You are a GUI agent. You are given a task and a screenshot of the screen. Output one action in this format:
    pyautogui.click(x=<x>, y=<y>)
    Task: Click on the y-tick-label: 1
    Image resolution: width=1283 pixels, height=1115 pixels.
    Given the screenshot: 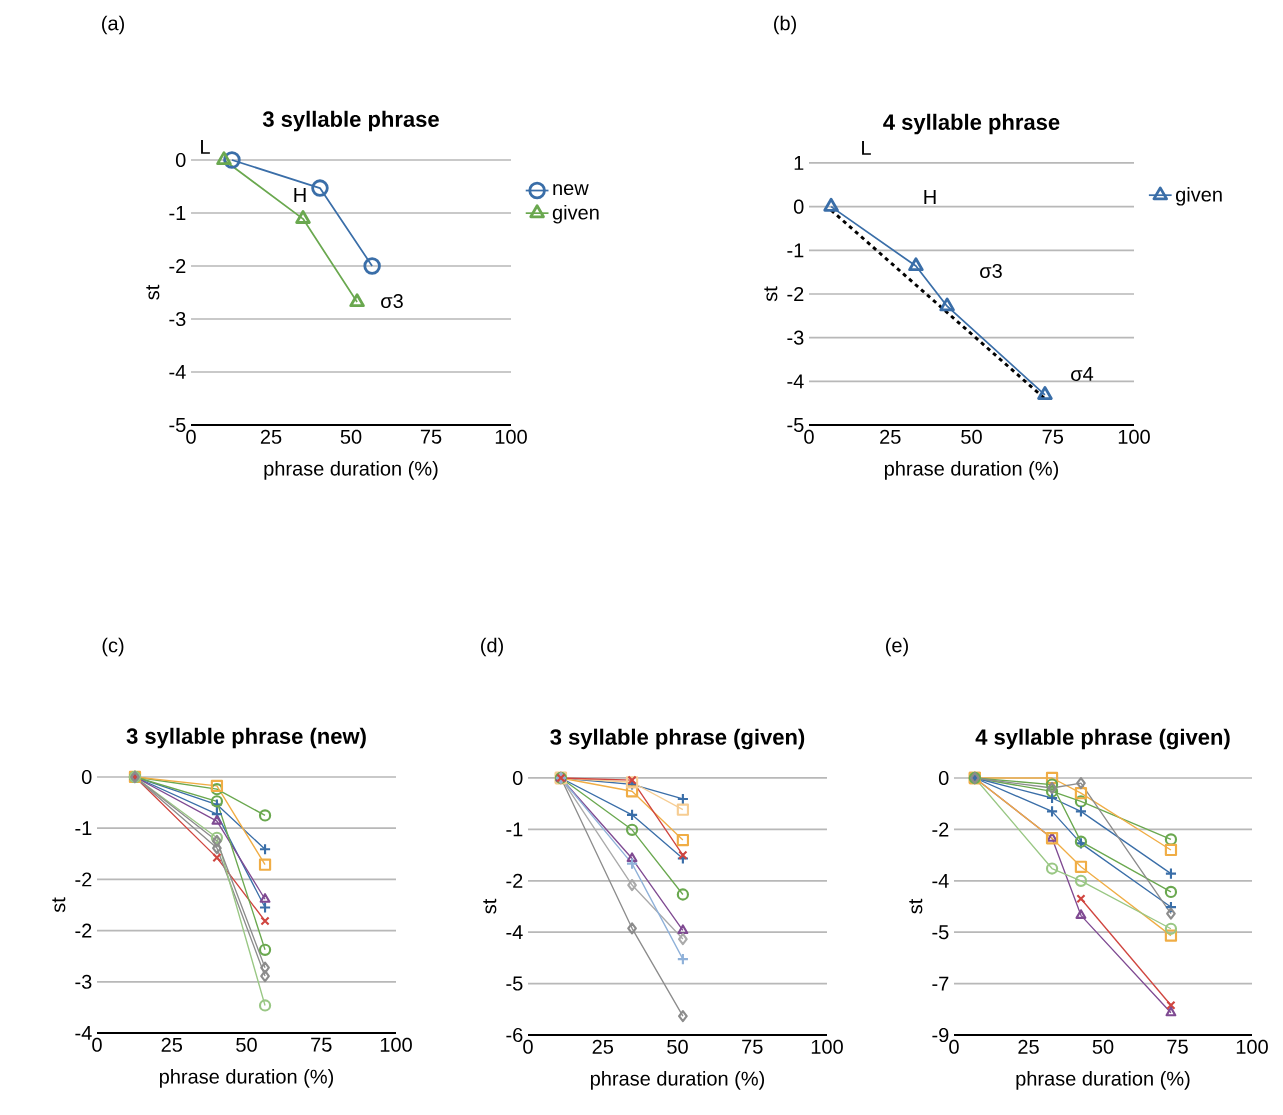 What is the action you would take?
    pyautogui.click(x=799, y=163)
    